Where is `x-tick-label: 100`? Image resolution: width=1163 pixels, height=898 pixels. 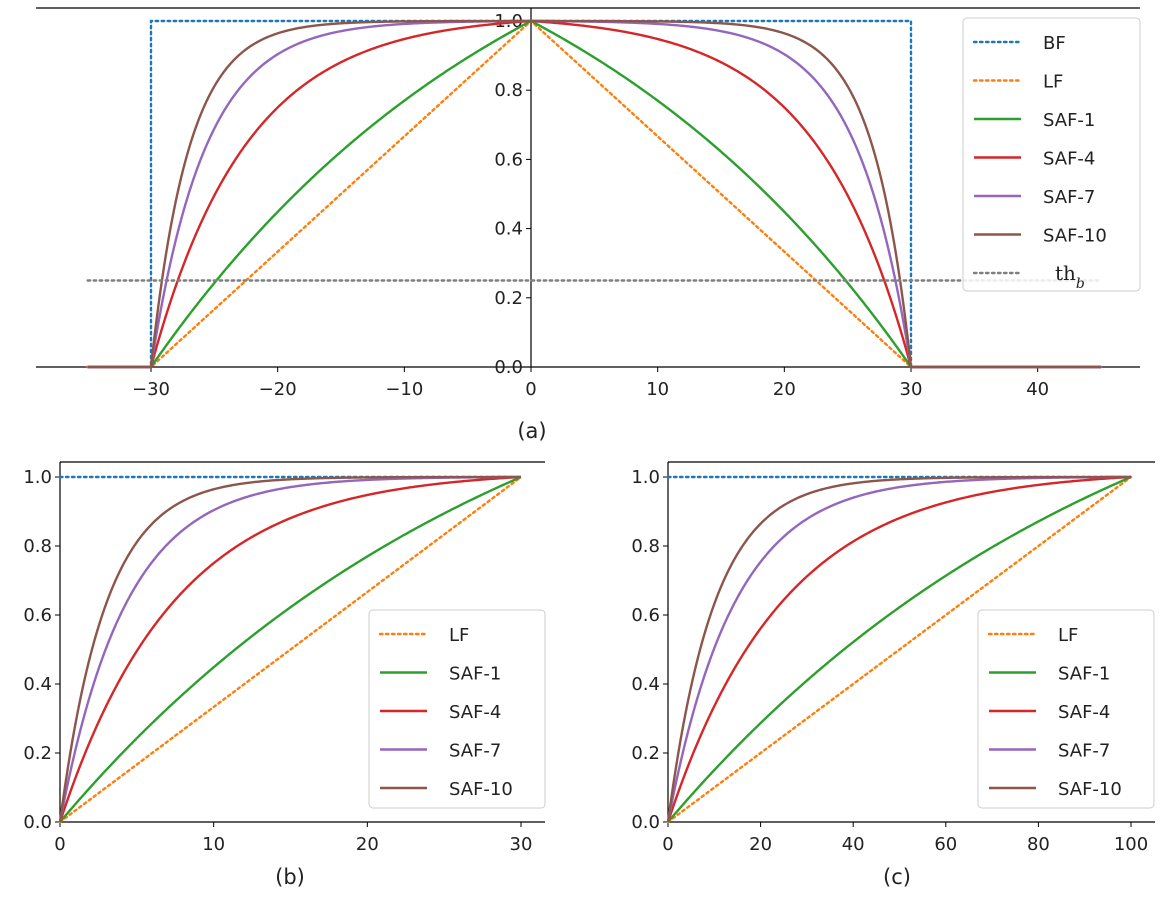
x-tick-label: 100 is located at coordinates (1131, 844).